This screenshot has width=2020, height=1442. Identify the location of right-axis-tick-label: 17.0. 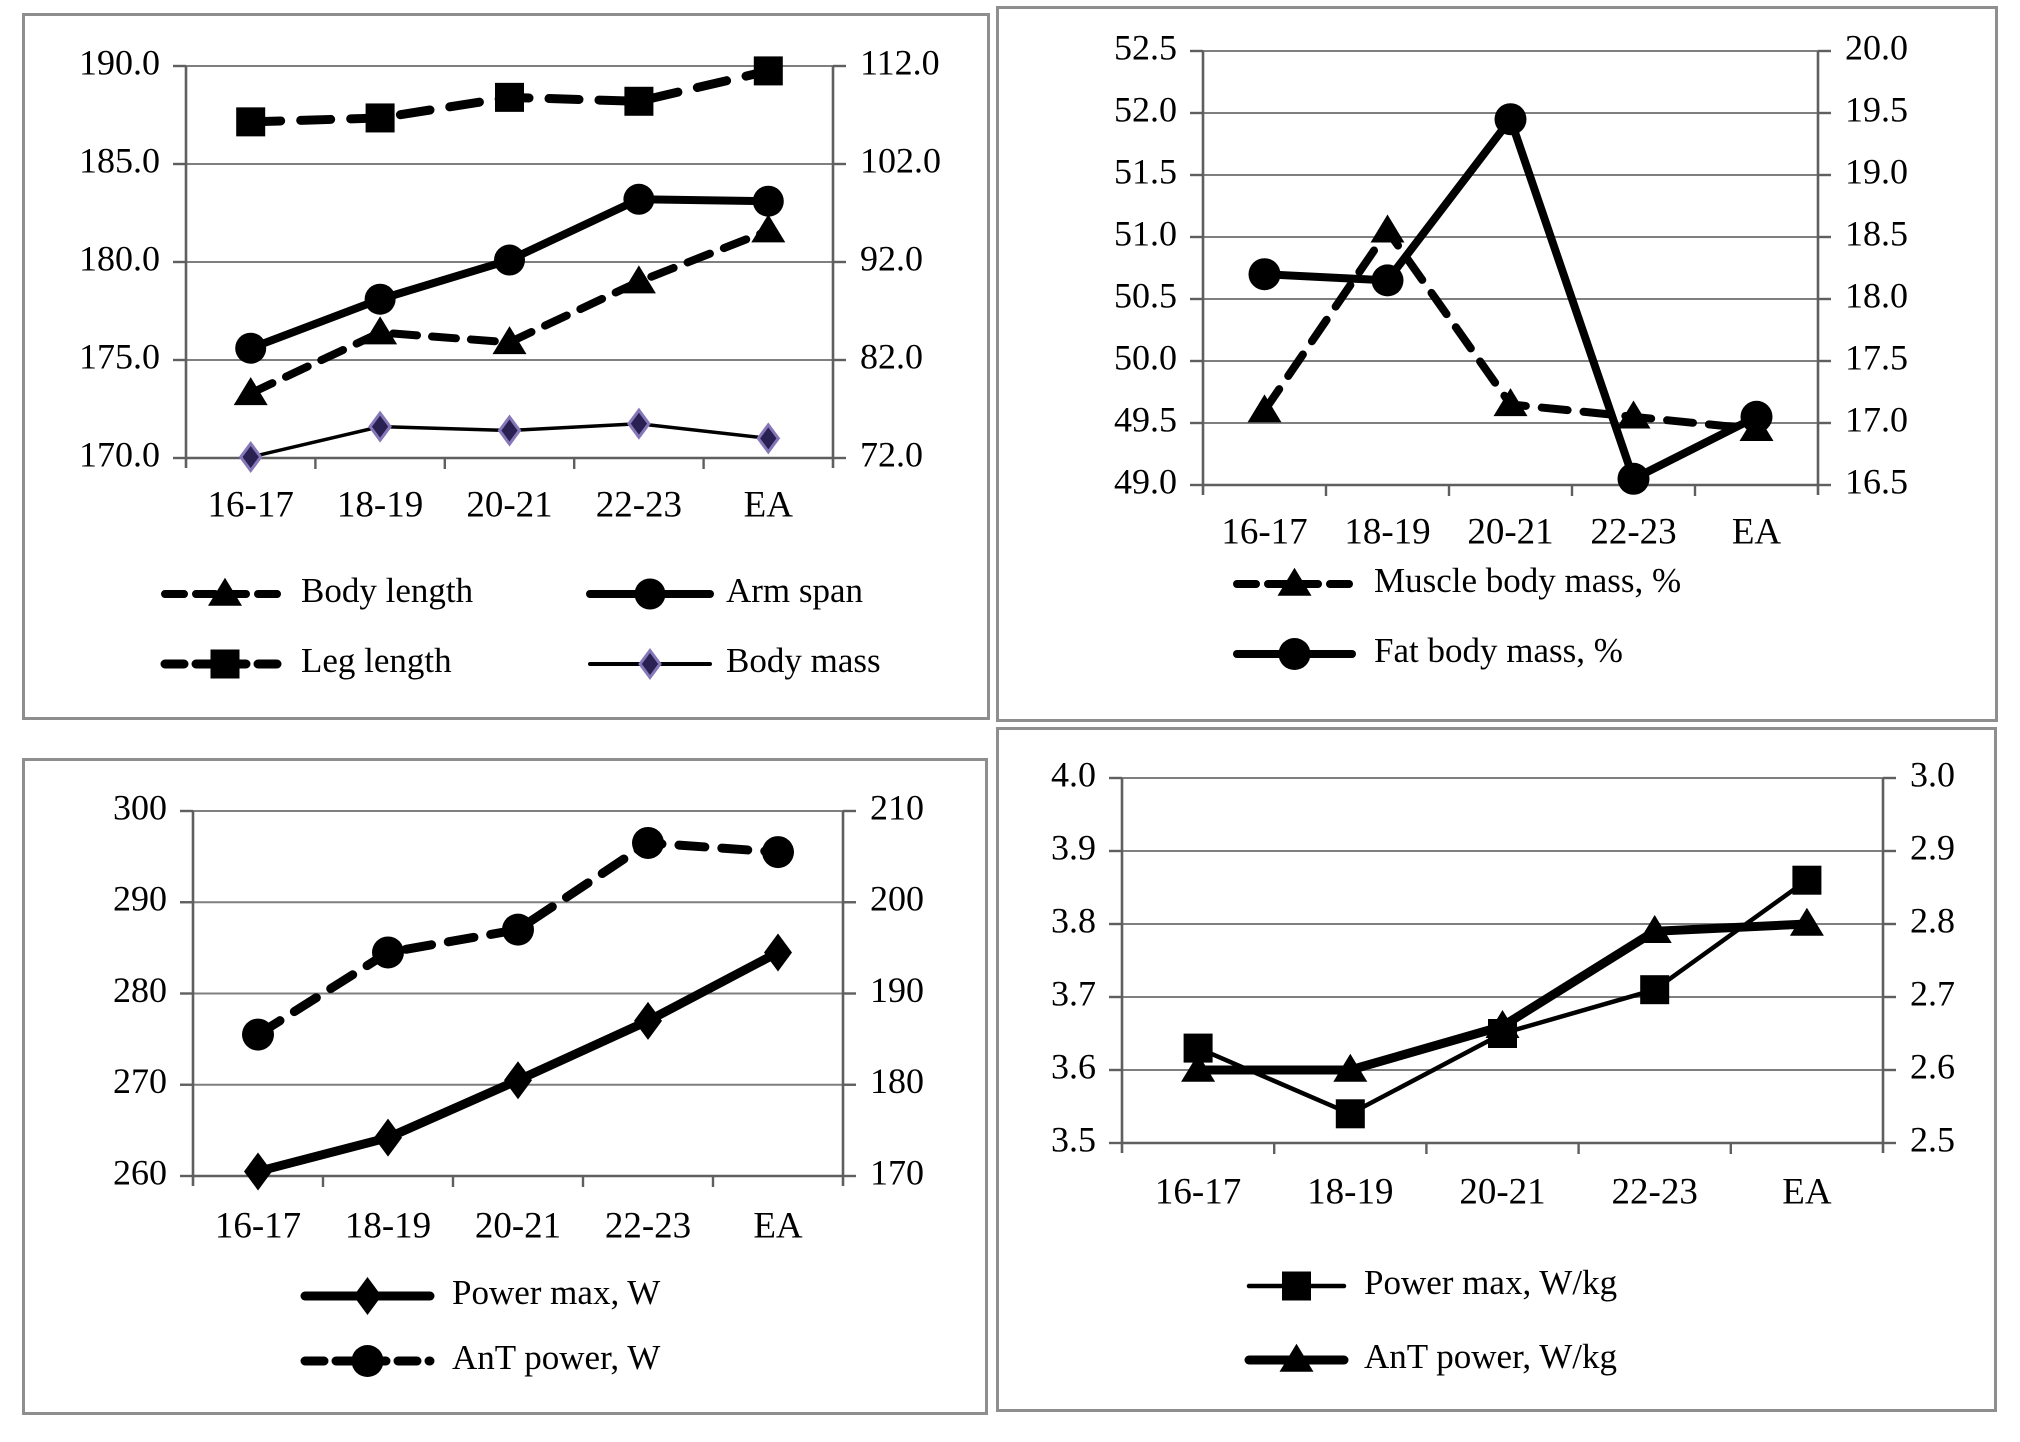
(1876, 419).